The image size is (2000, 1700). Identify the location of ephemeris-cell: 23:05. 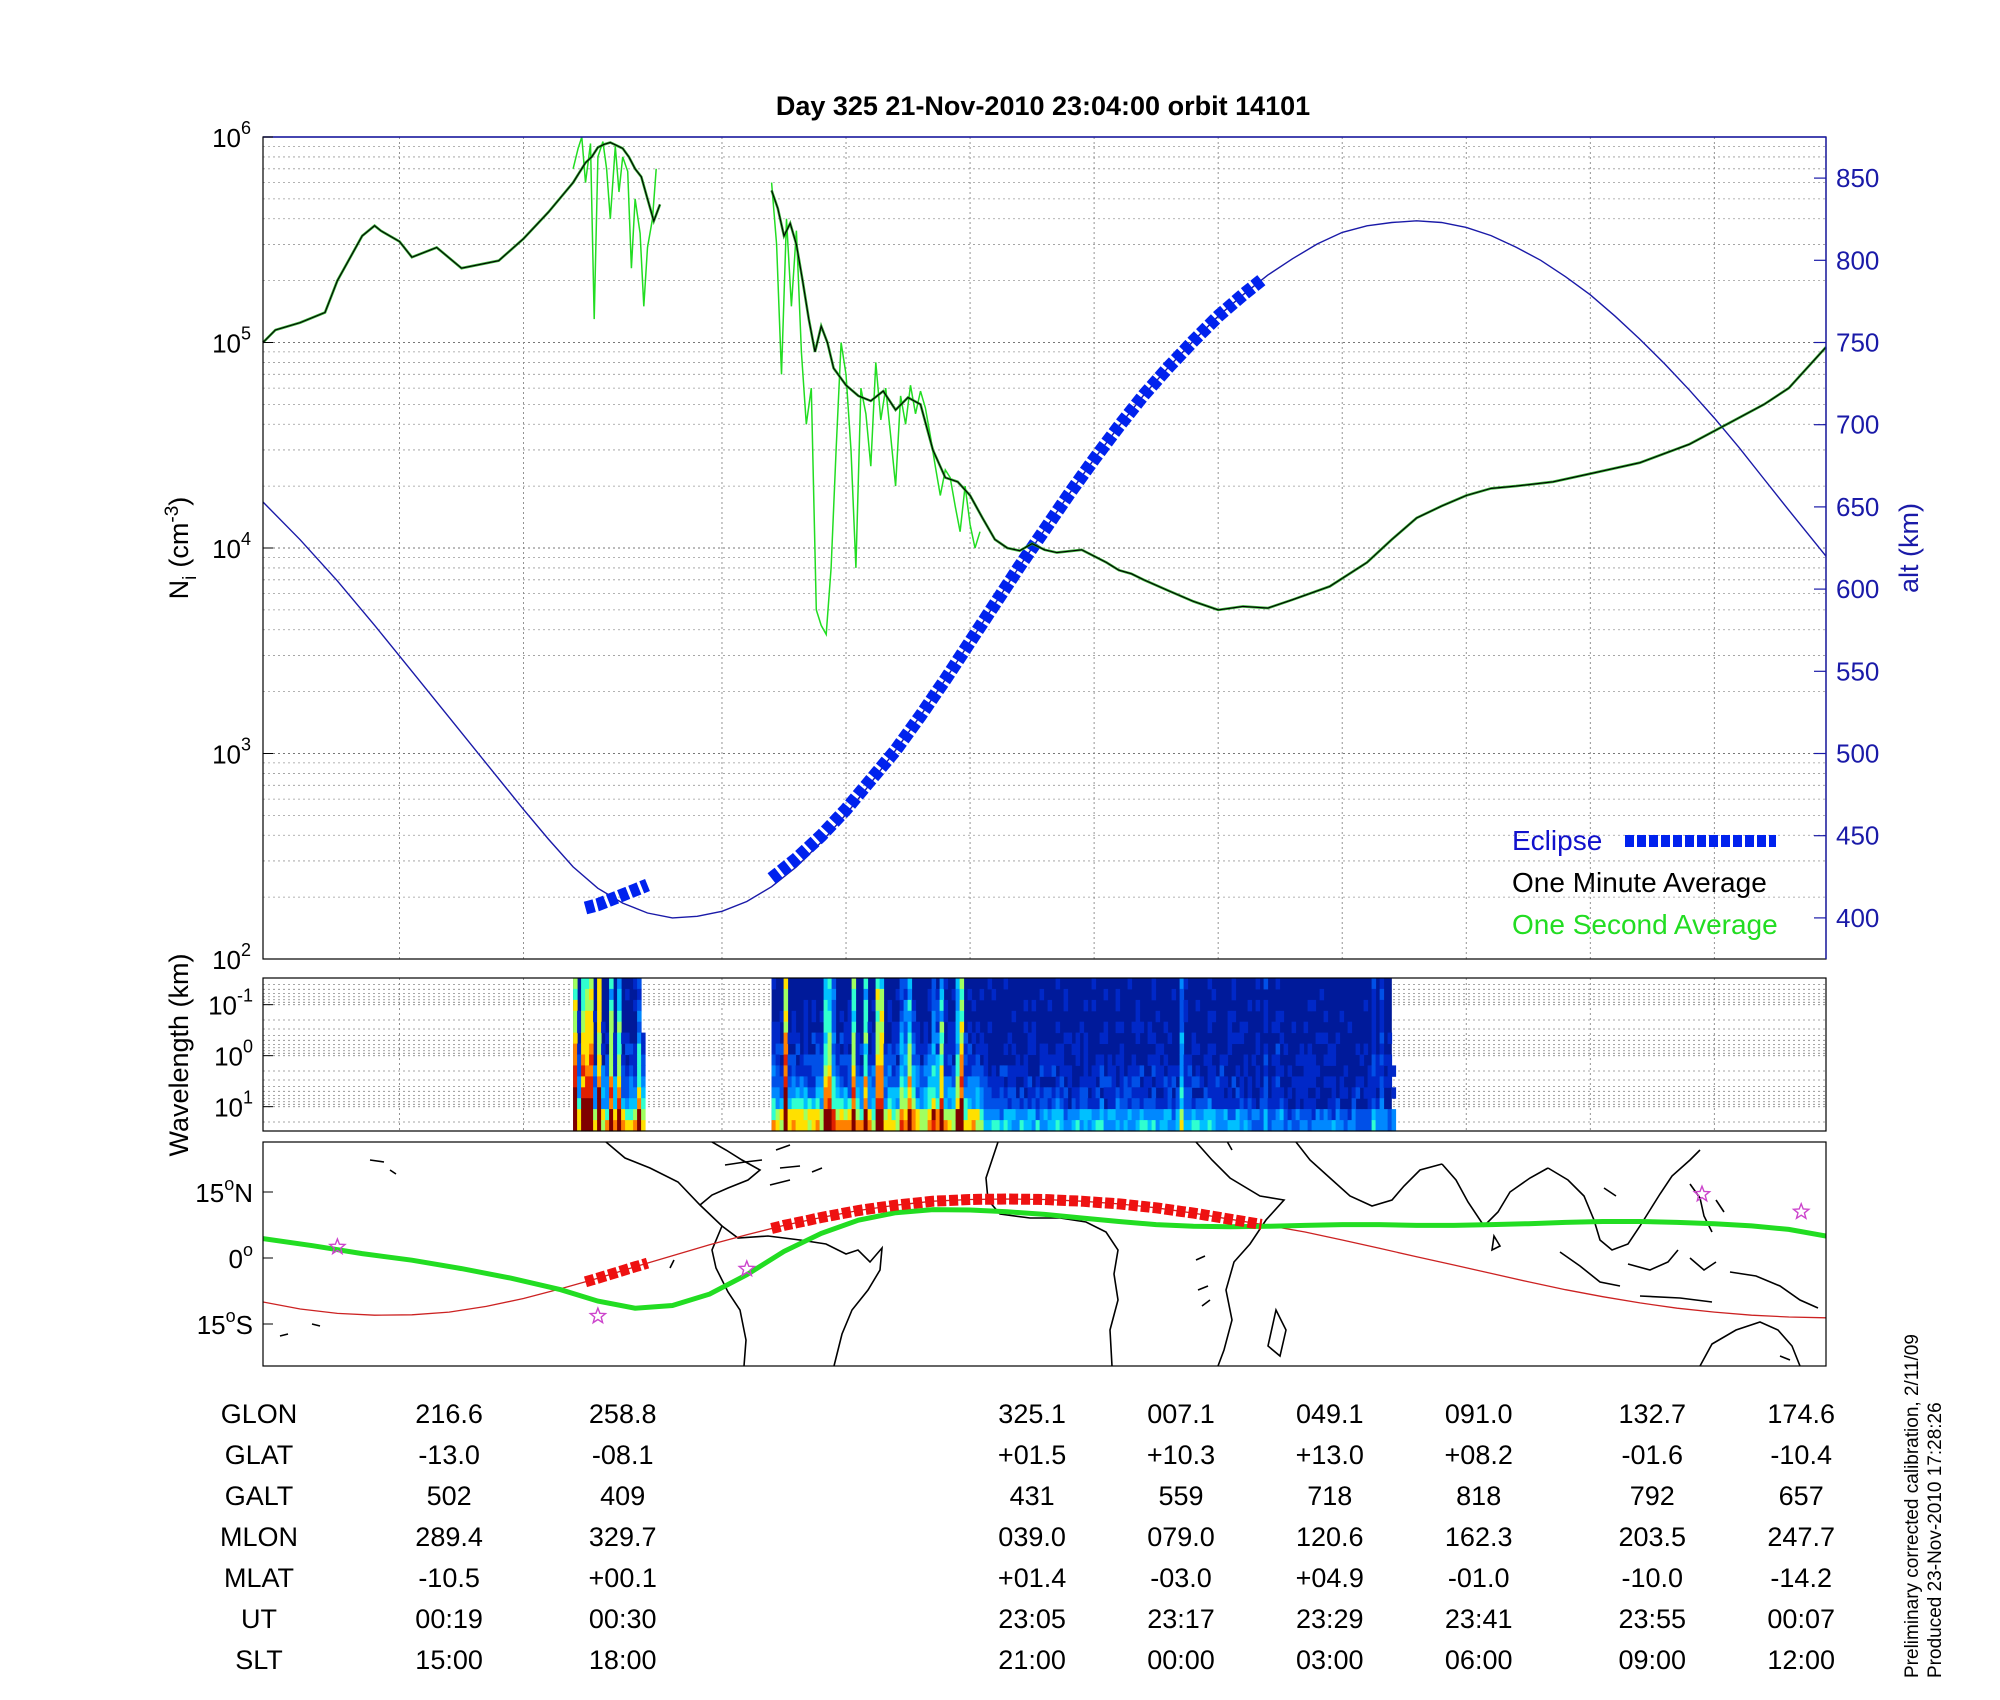
(1032, 1619).